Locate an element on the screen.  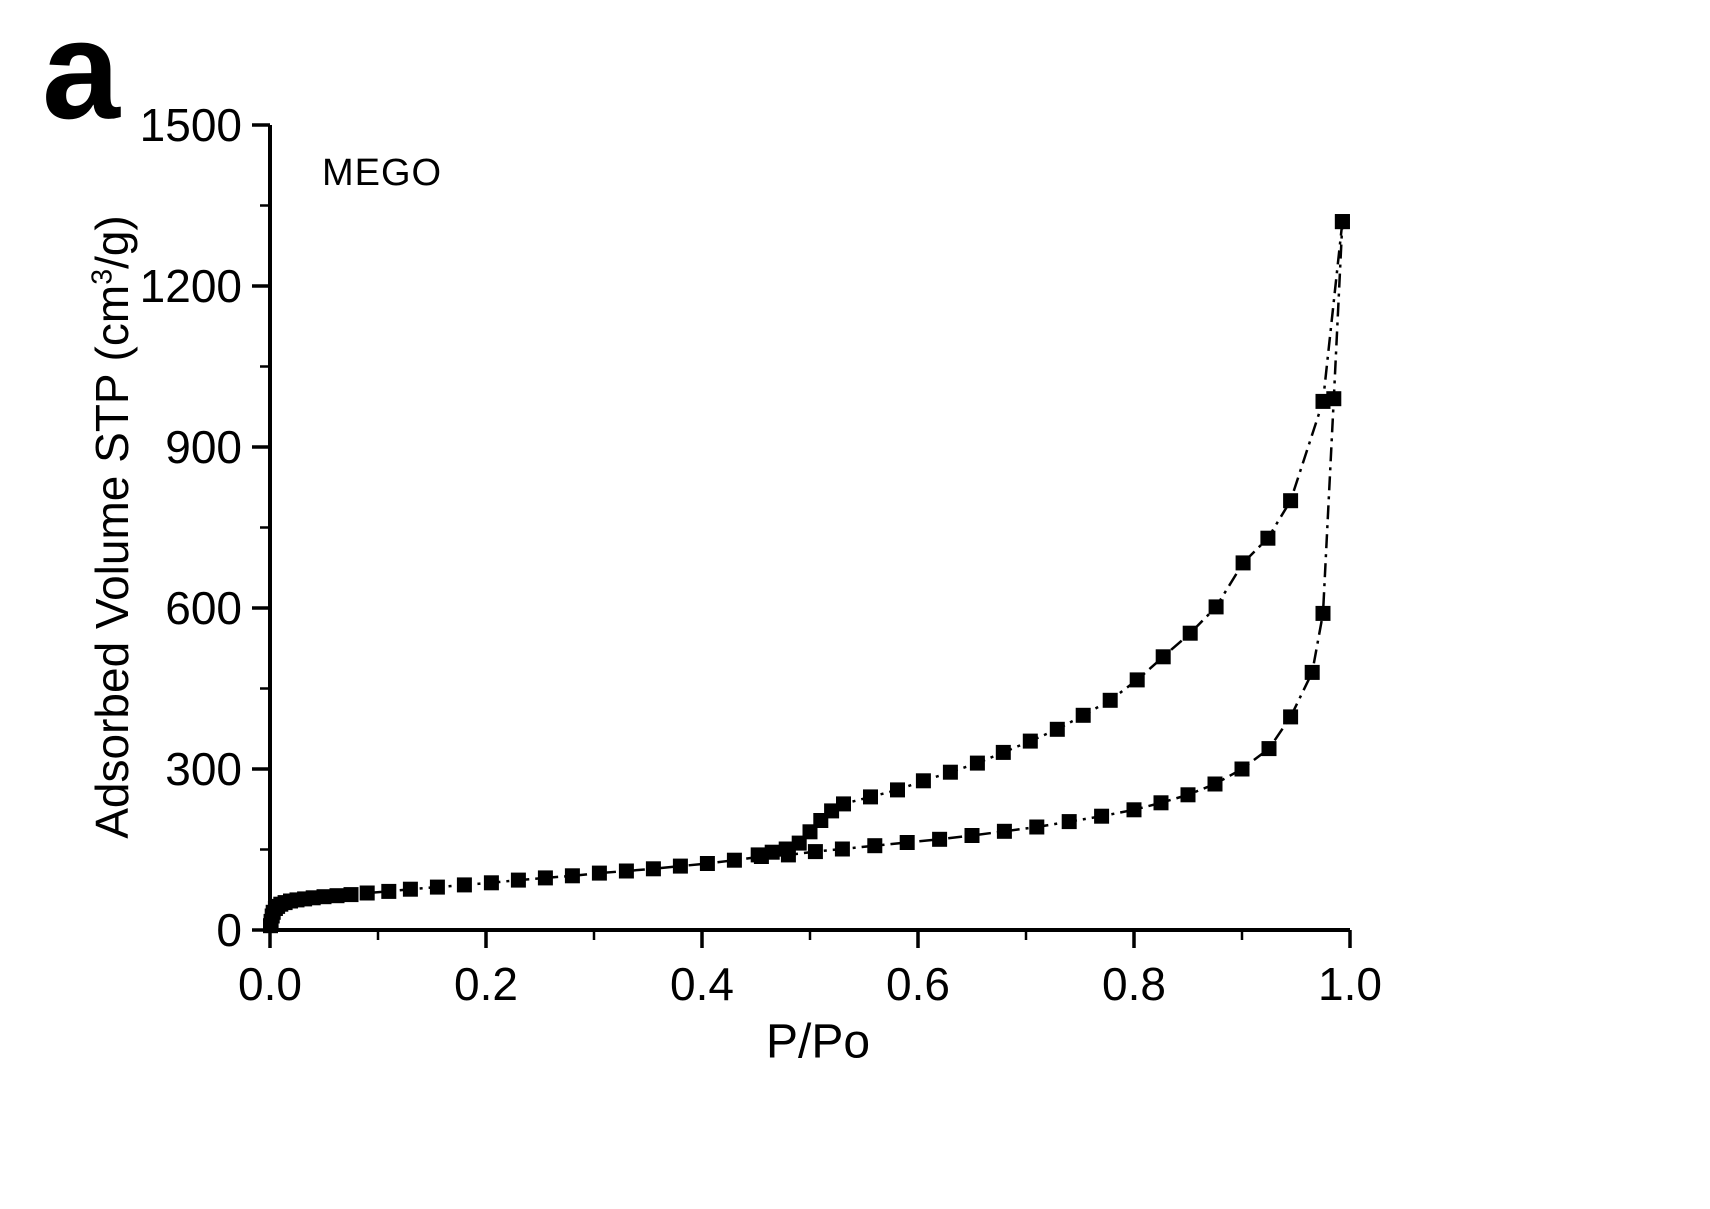
panel-letter: a is located at coordinates (81, 74).